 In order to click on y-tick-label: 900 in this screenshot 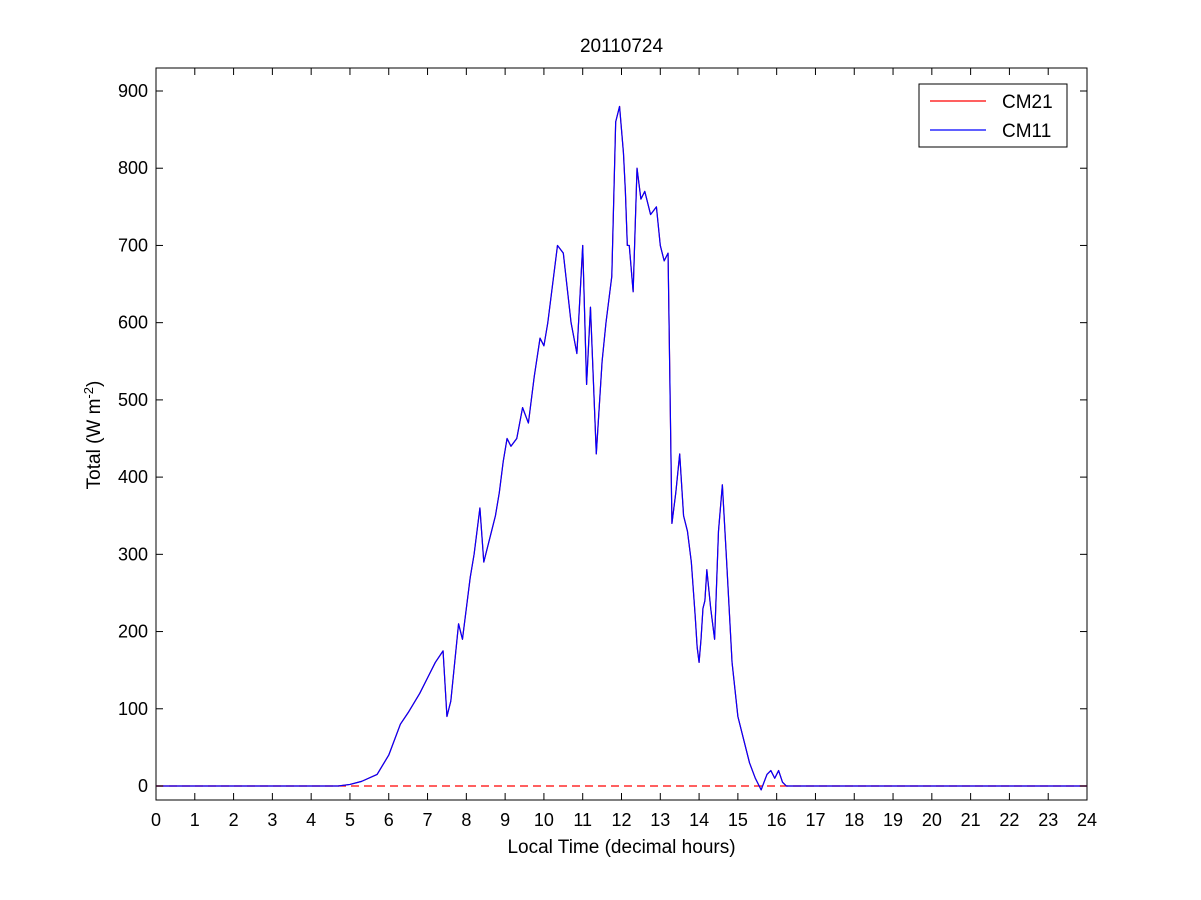, I will do `click(133, 91)`.